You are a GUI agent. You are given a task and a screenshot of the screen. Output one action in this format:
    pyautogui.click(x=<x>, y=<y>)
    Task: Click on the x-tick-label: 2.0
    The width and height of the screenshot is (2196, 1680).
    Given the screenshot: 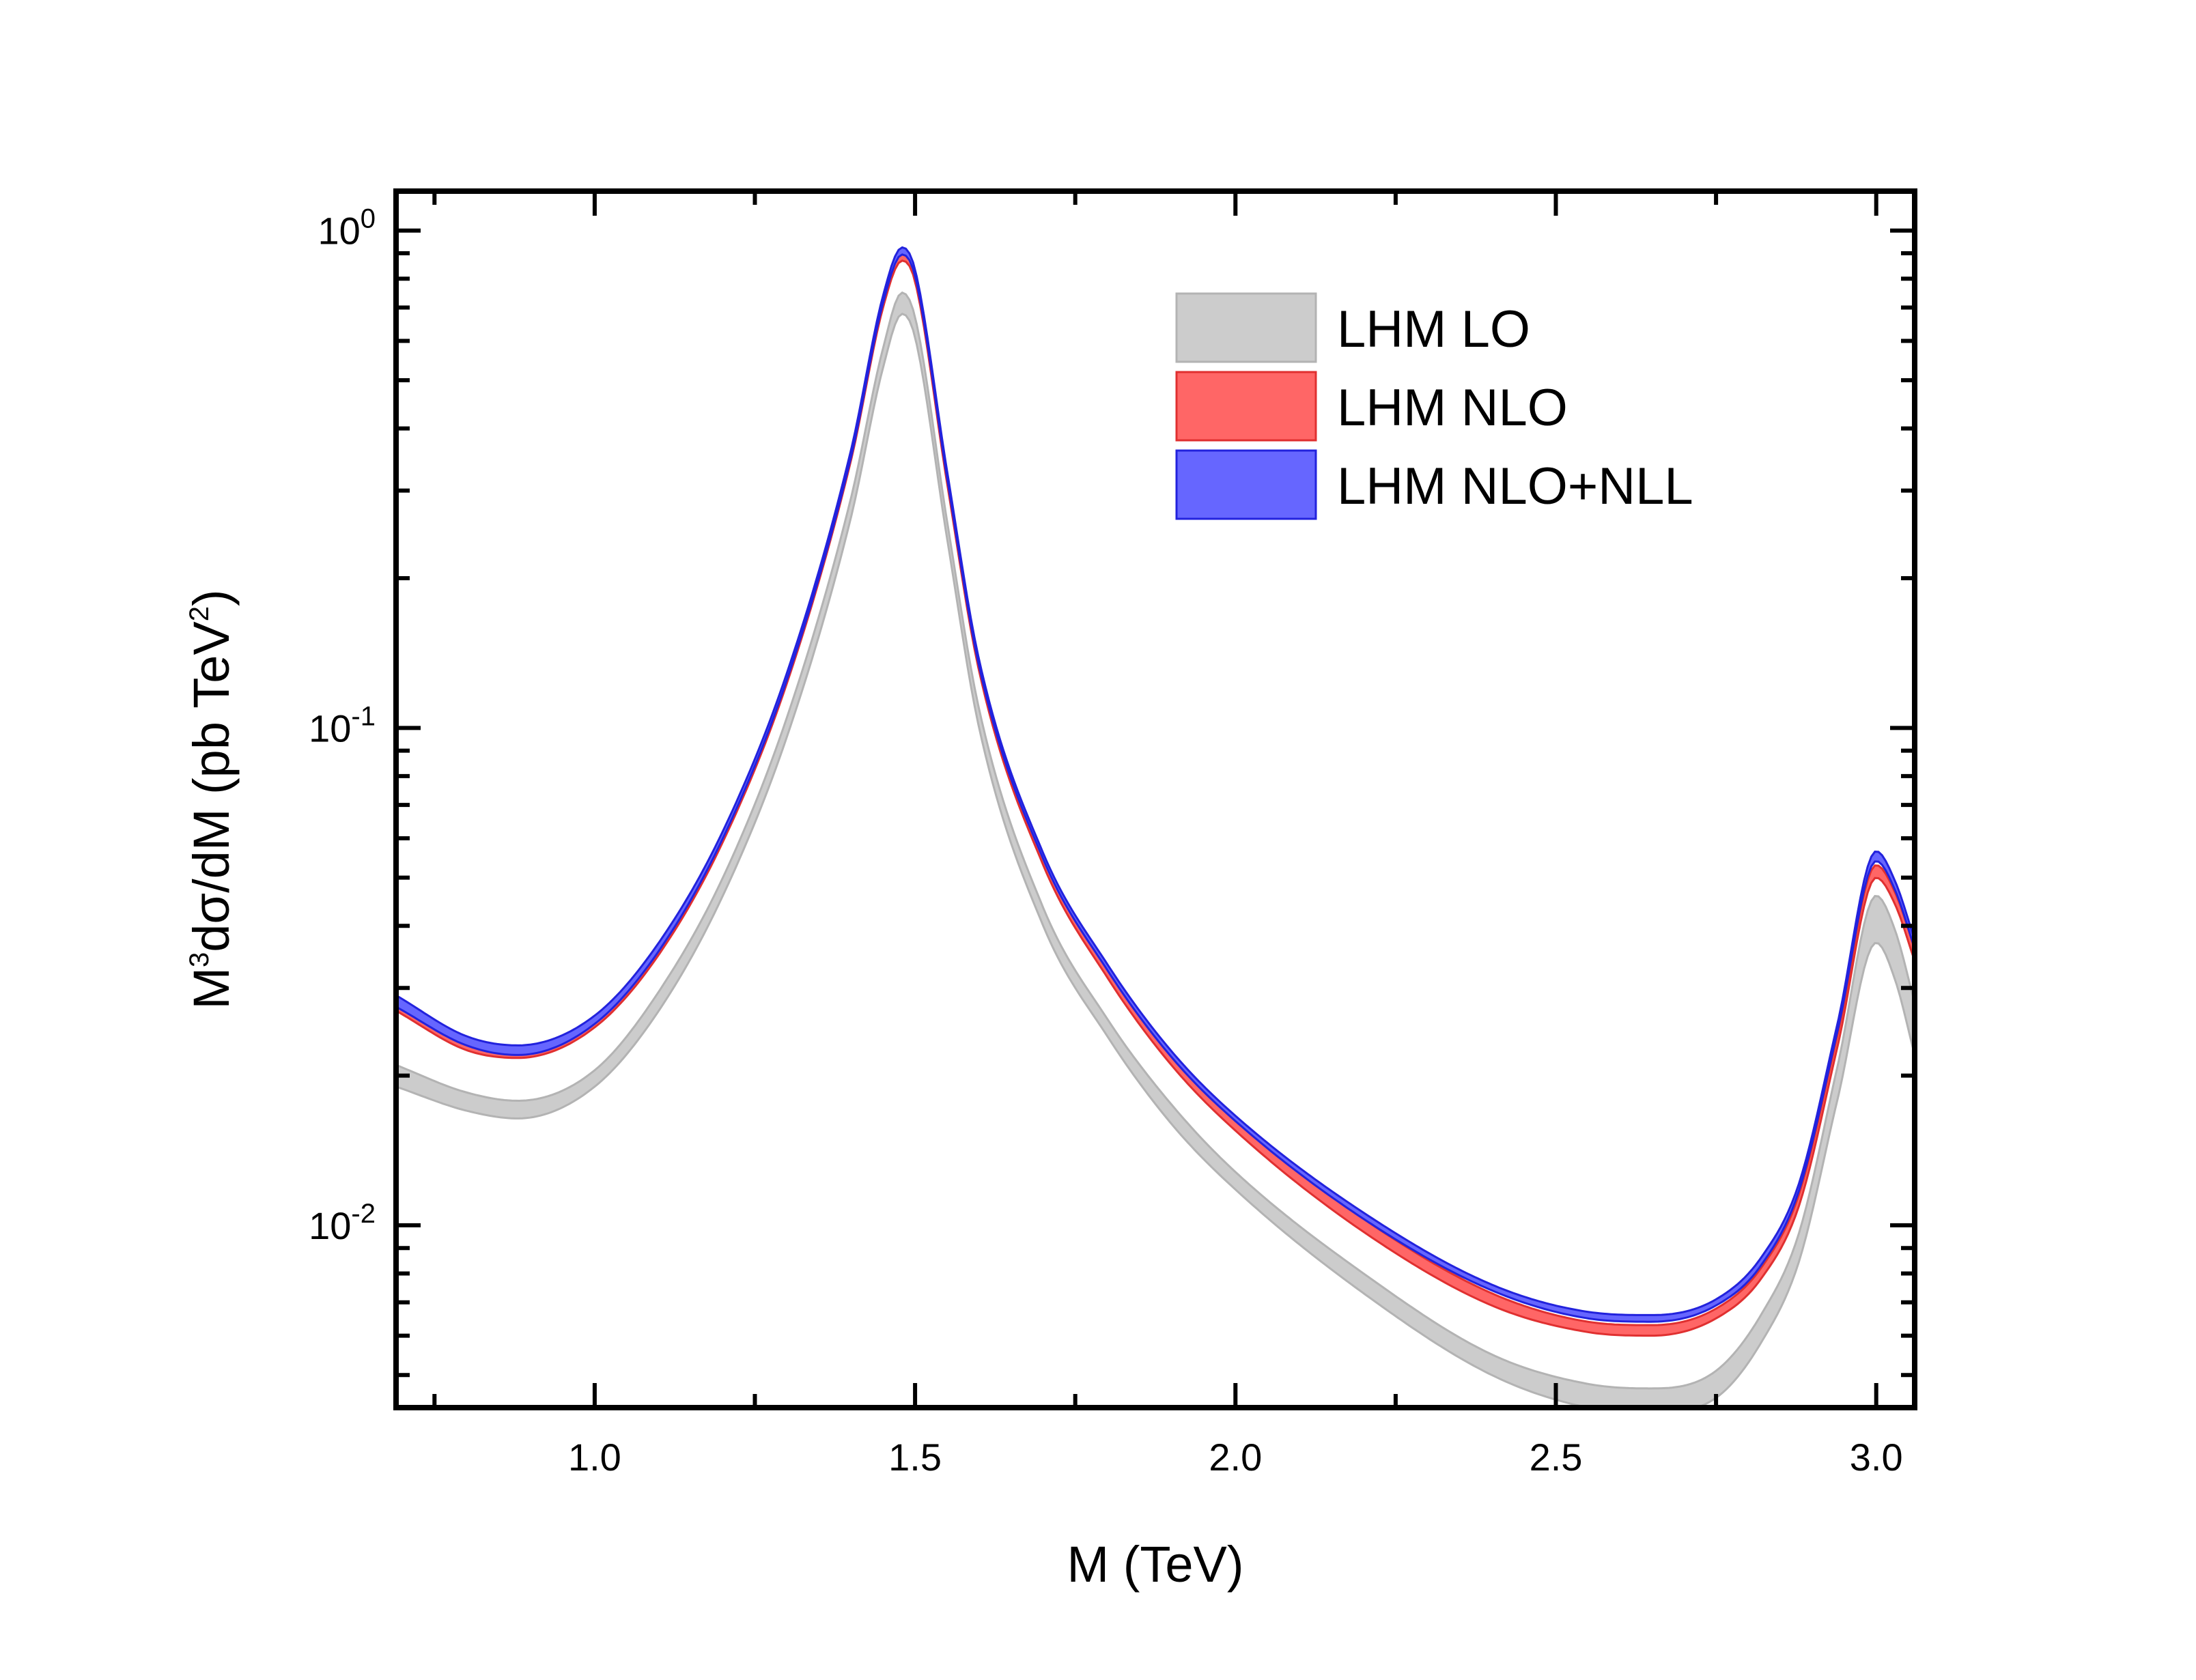 What is the action you would take?
    pyautogui.click(x=1235, y=1457)
    